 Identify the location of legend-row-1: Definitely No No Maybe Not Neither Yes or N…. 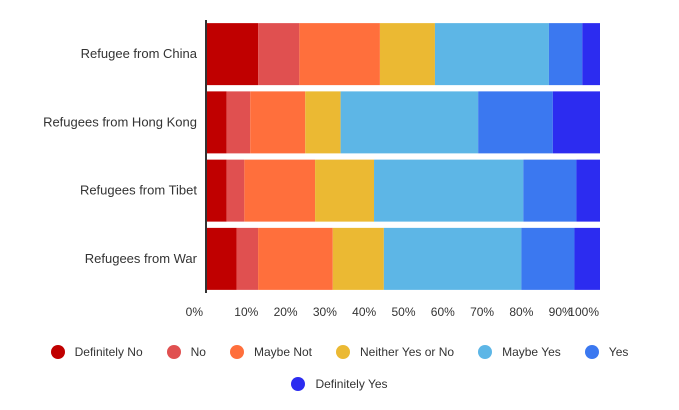
(339, 352).